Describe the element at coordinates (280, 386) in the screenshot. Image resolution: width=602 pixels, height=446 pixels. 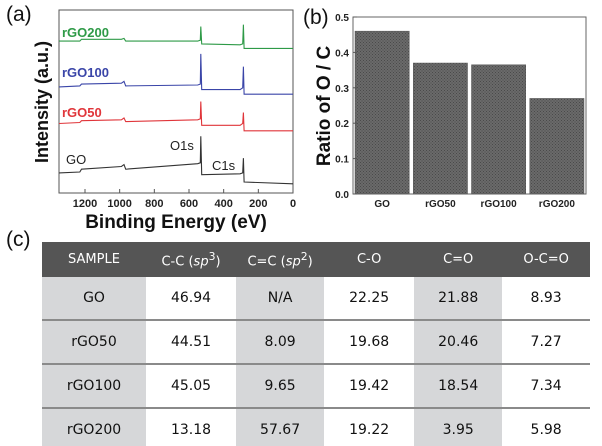
I see `table-cell: 9.65` at that location.